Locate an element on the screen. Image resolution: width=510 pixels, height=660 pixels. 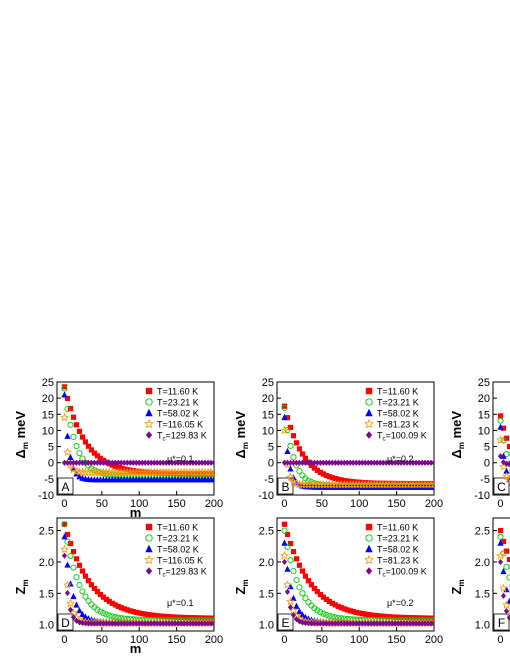
y-axis-label: Zm is located at coordinates (457, 586).